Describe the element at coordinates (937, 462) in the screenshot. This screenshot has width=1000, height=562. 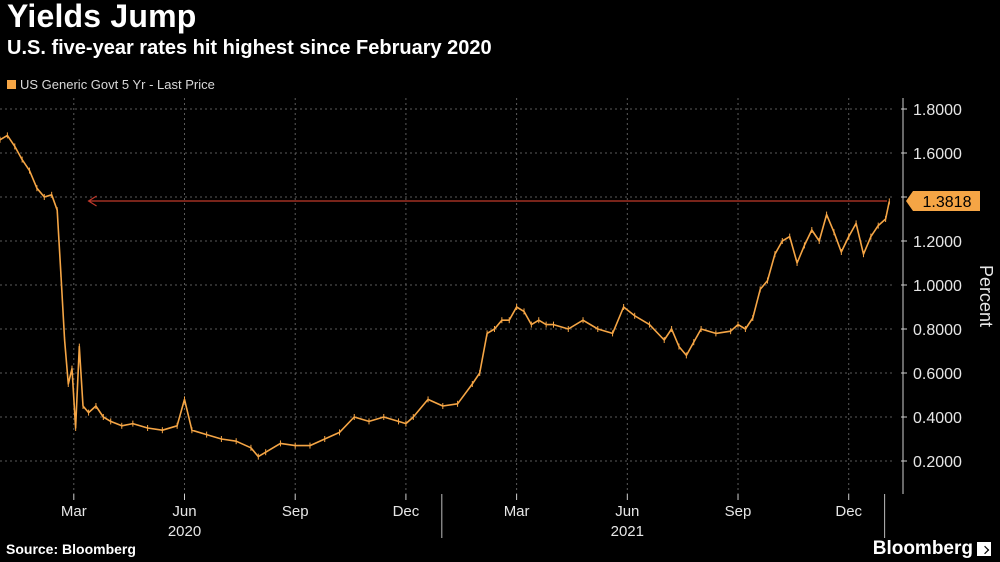
I see `y-tick-label: 0.2000` at that location.